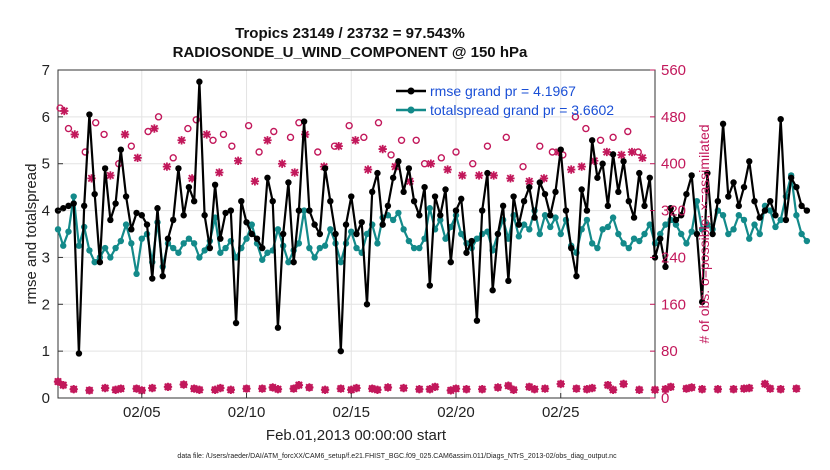 The width and height of the screenshot is (830, 470). I want to click on x-tick-label: 02/25, so click(561, 412).